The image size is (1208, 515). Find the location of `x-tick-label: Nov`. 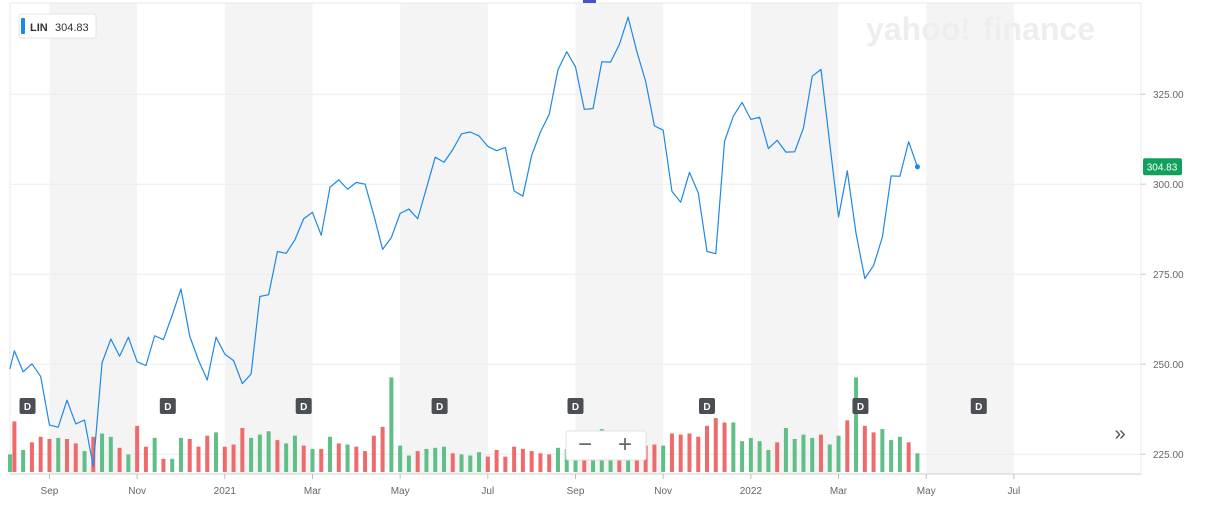

x-tick-label: Nov is located at coordinates (137, 491).